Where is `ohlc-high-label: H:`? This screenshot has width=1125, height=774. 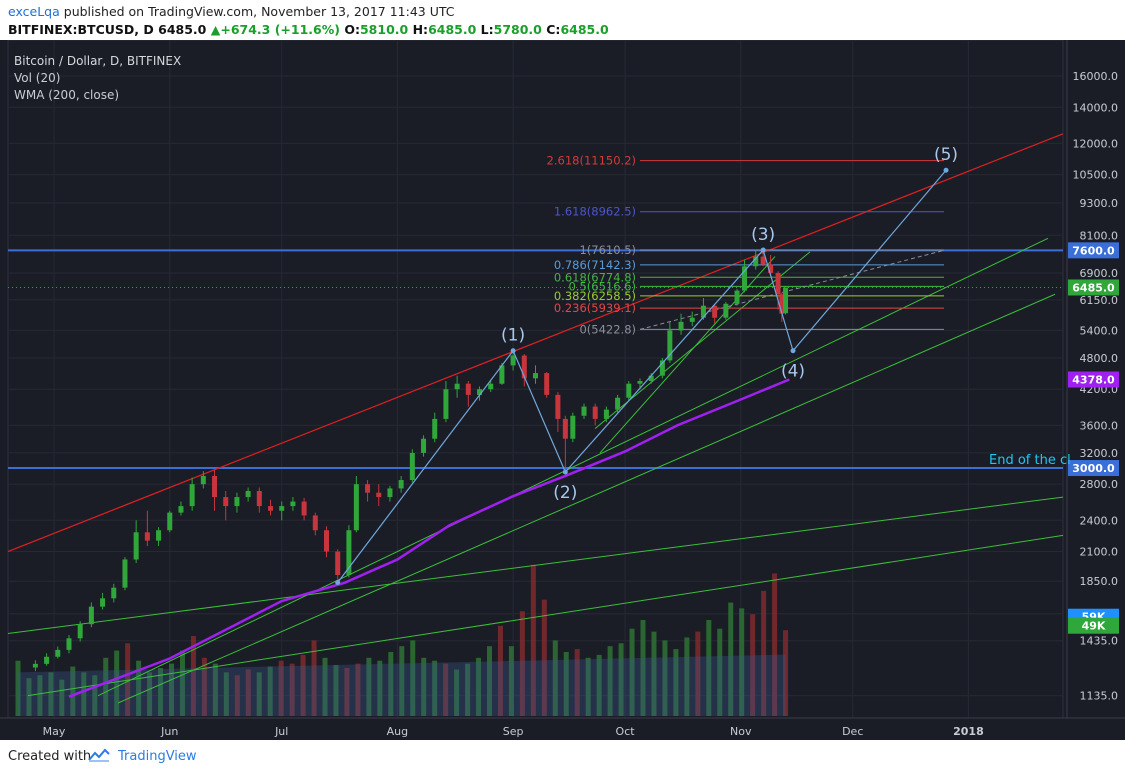
ohlc-high-label: H: is located at coordinates (420, 29).